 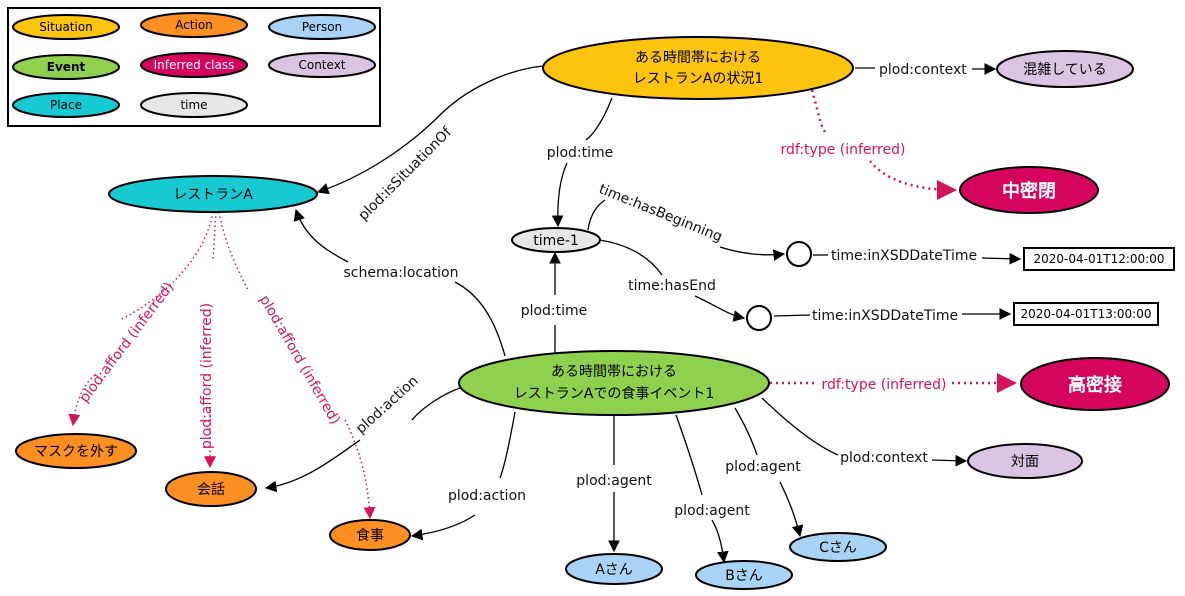 What do you see at coordinates (904, 256) in the screenshot?
I see `label-xsd-begin: time:inXSDDateTime` at bounding box center [904, 256].